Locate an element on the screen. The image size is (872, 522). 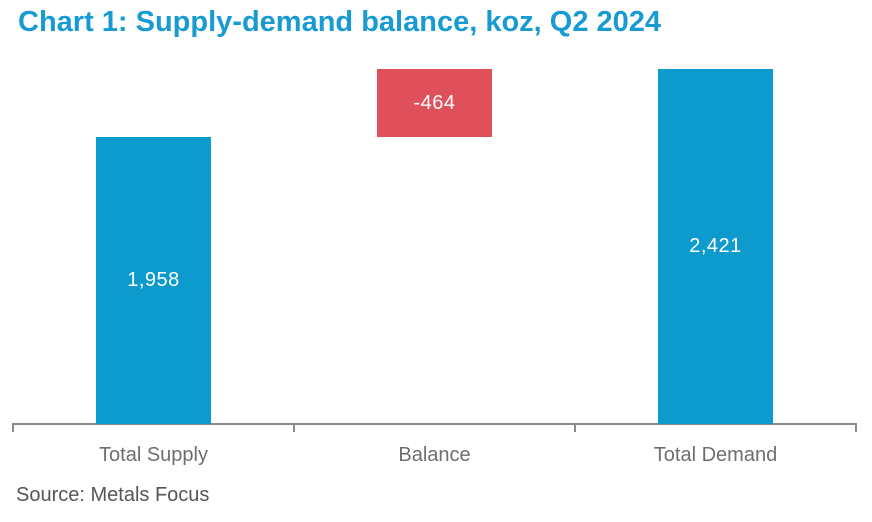
bar-value-label-total-demand: 2,421 is located at coordinates (715, 246).